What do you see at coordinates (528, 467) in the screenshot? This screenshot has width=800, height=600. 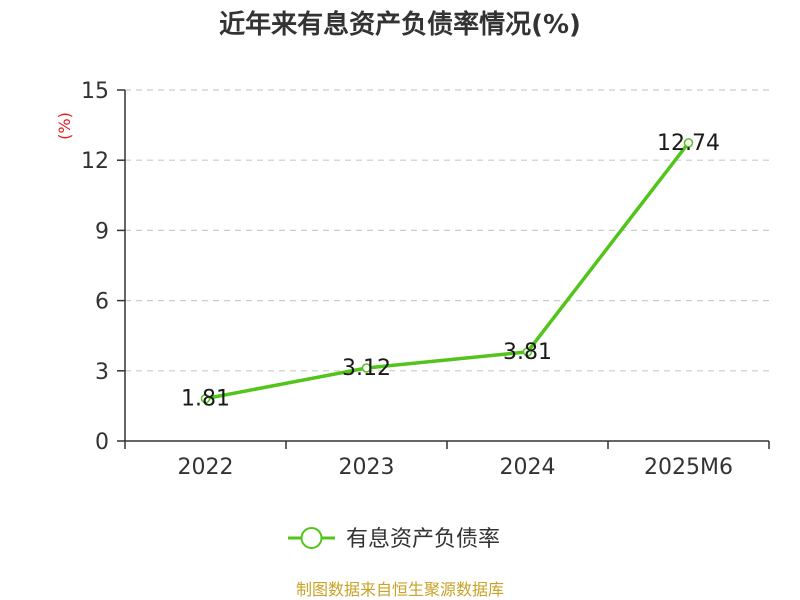 I see `x-tick-label: 2024` at bounding box center [528, 467].